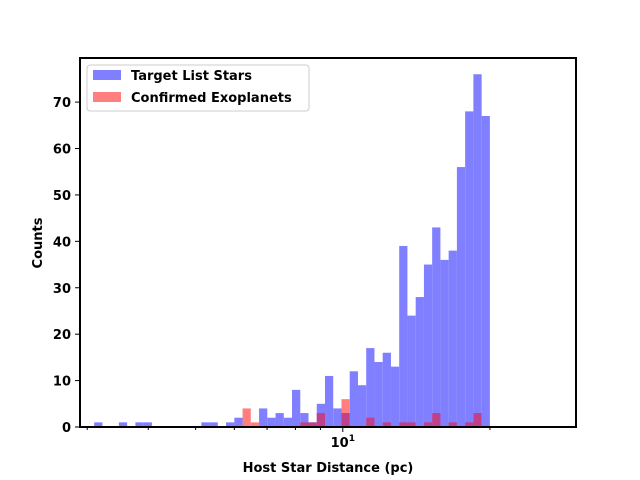  I want to click on y-tick-label: 0, so click(66, 428).